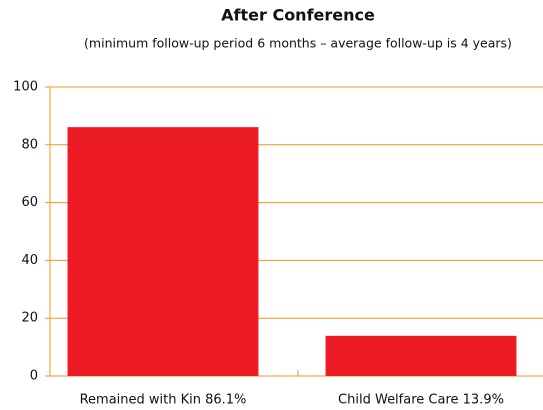 Image resolution: width=543 pixels, height=410 pixels. I want to click on y-tick-label: 100, so click(25, 87).